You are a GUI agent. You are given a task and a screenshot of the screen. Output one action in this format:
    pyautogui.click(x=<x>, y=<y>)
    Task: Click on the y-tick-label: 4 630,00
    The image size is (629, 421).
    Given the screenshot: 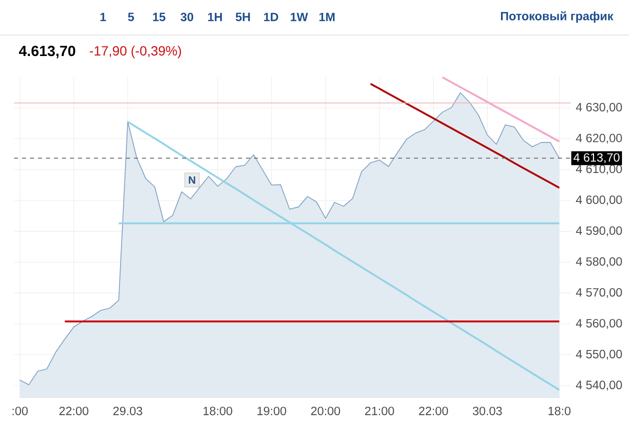 What is the action you would take?
    pyautogui.click(x=599, y=107)
    